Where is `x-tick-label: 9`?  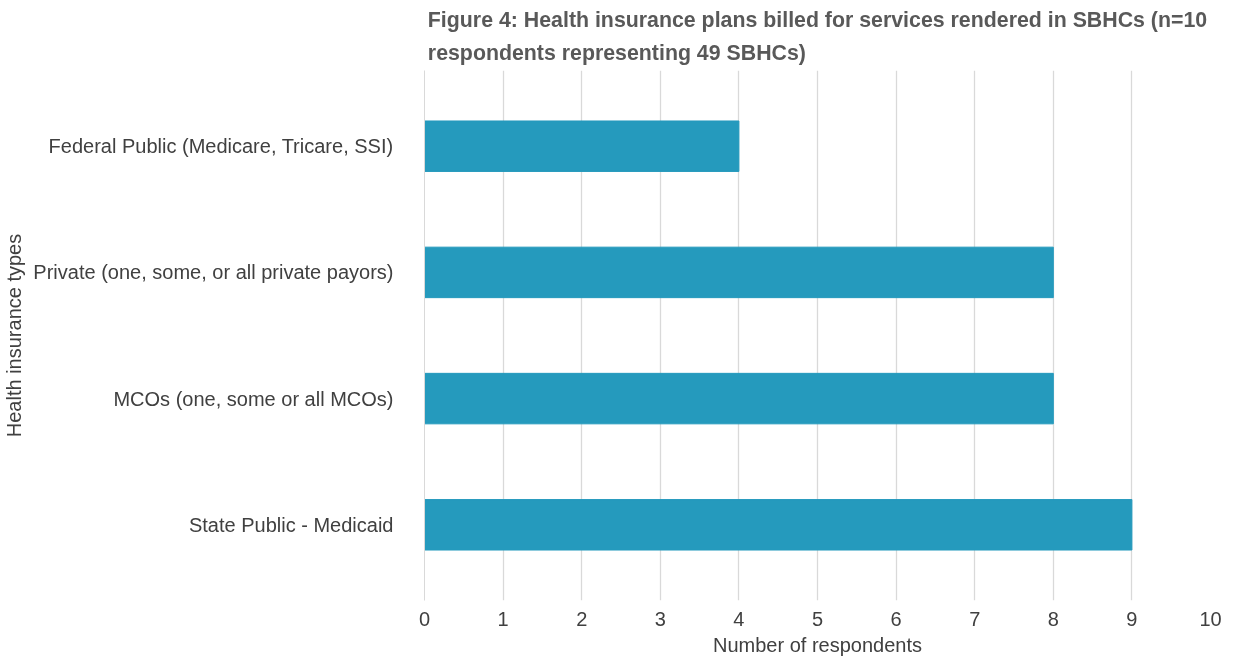
x-tick-label: 9 is located at coordinates (1132, 618).